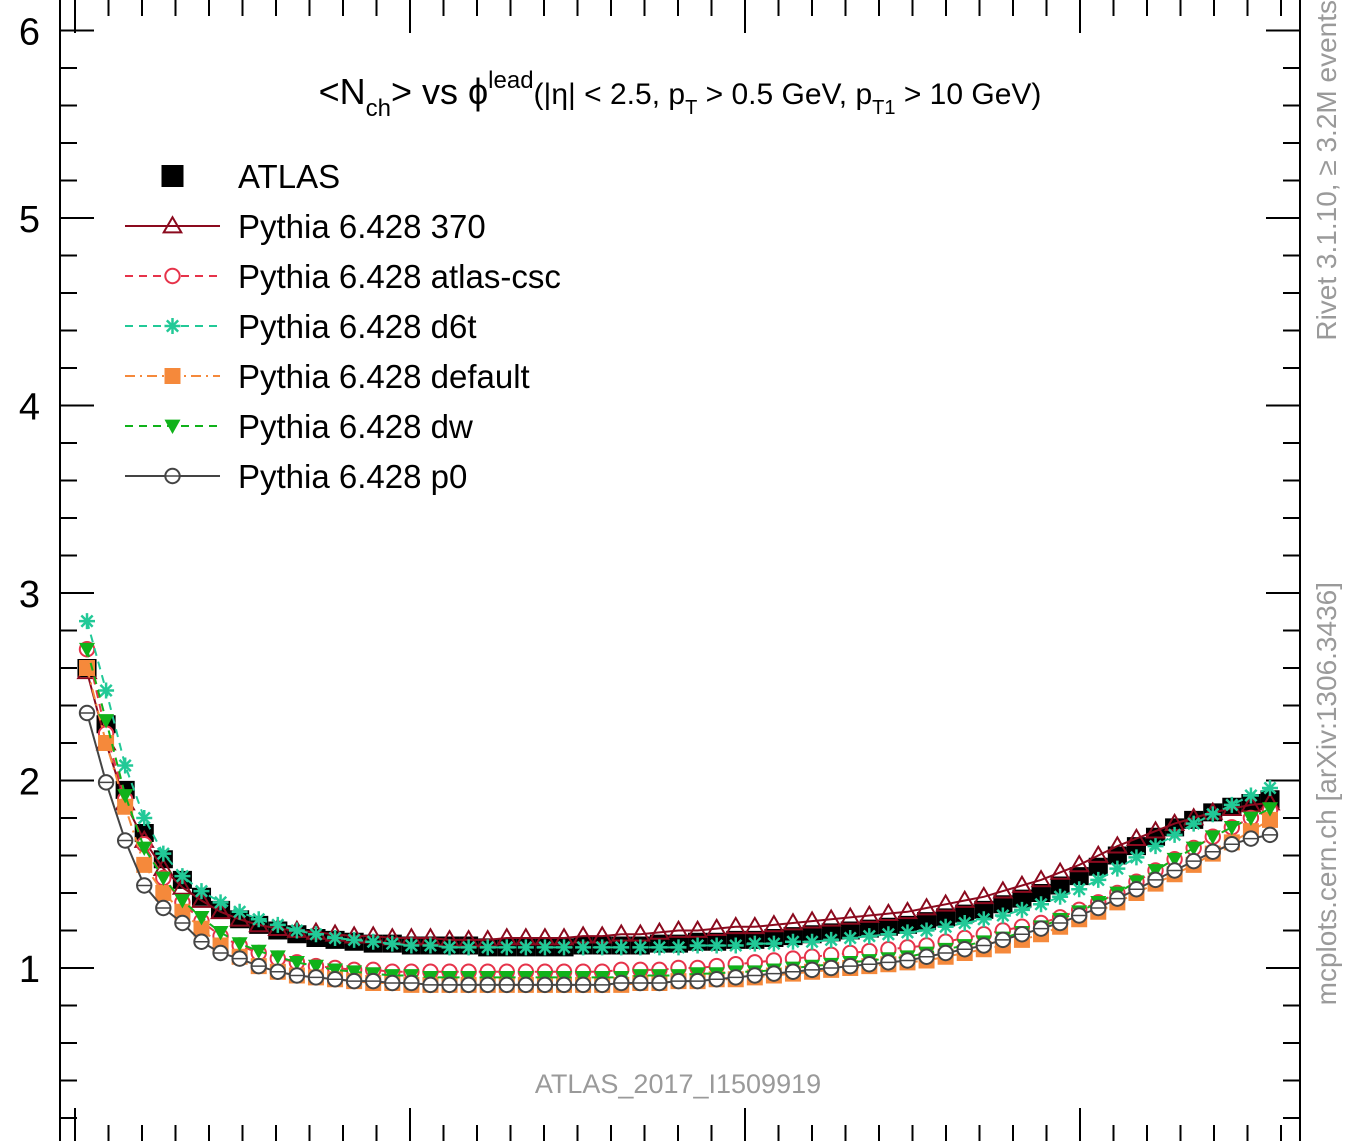  I want to click on legend-item: Pythia 6.428 d6t, so click(301, 326).